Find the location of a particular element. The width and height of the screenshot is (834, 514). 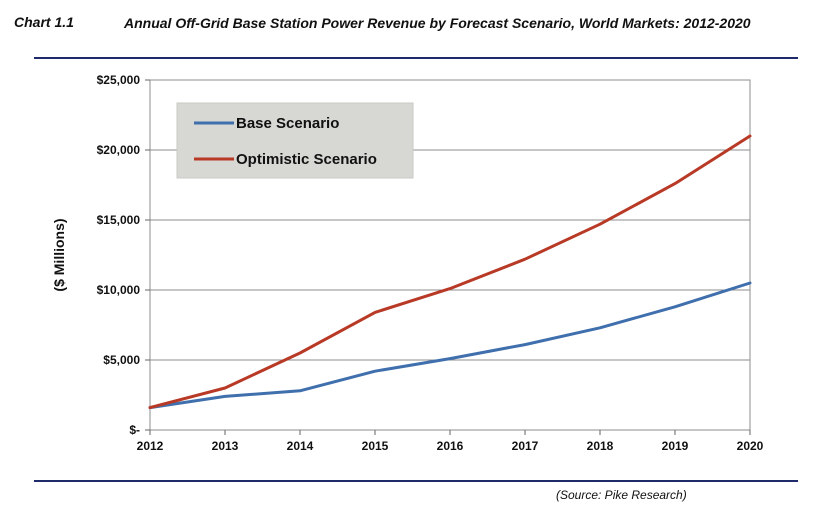

y-tick-label: $15,000 is located at coordinates (119, 220).